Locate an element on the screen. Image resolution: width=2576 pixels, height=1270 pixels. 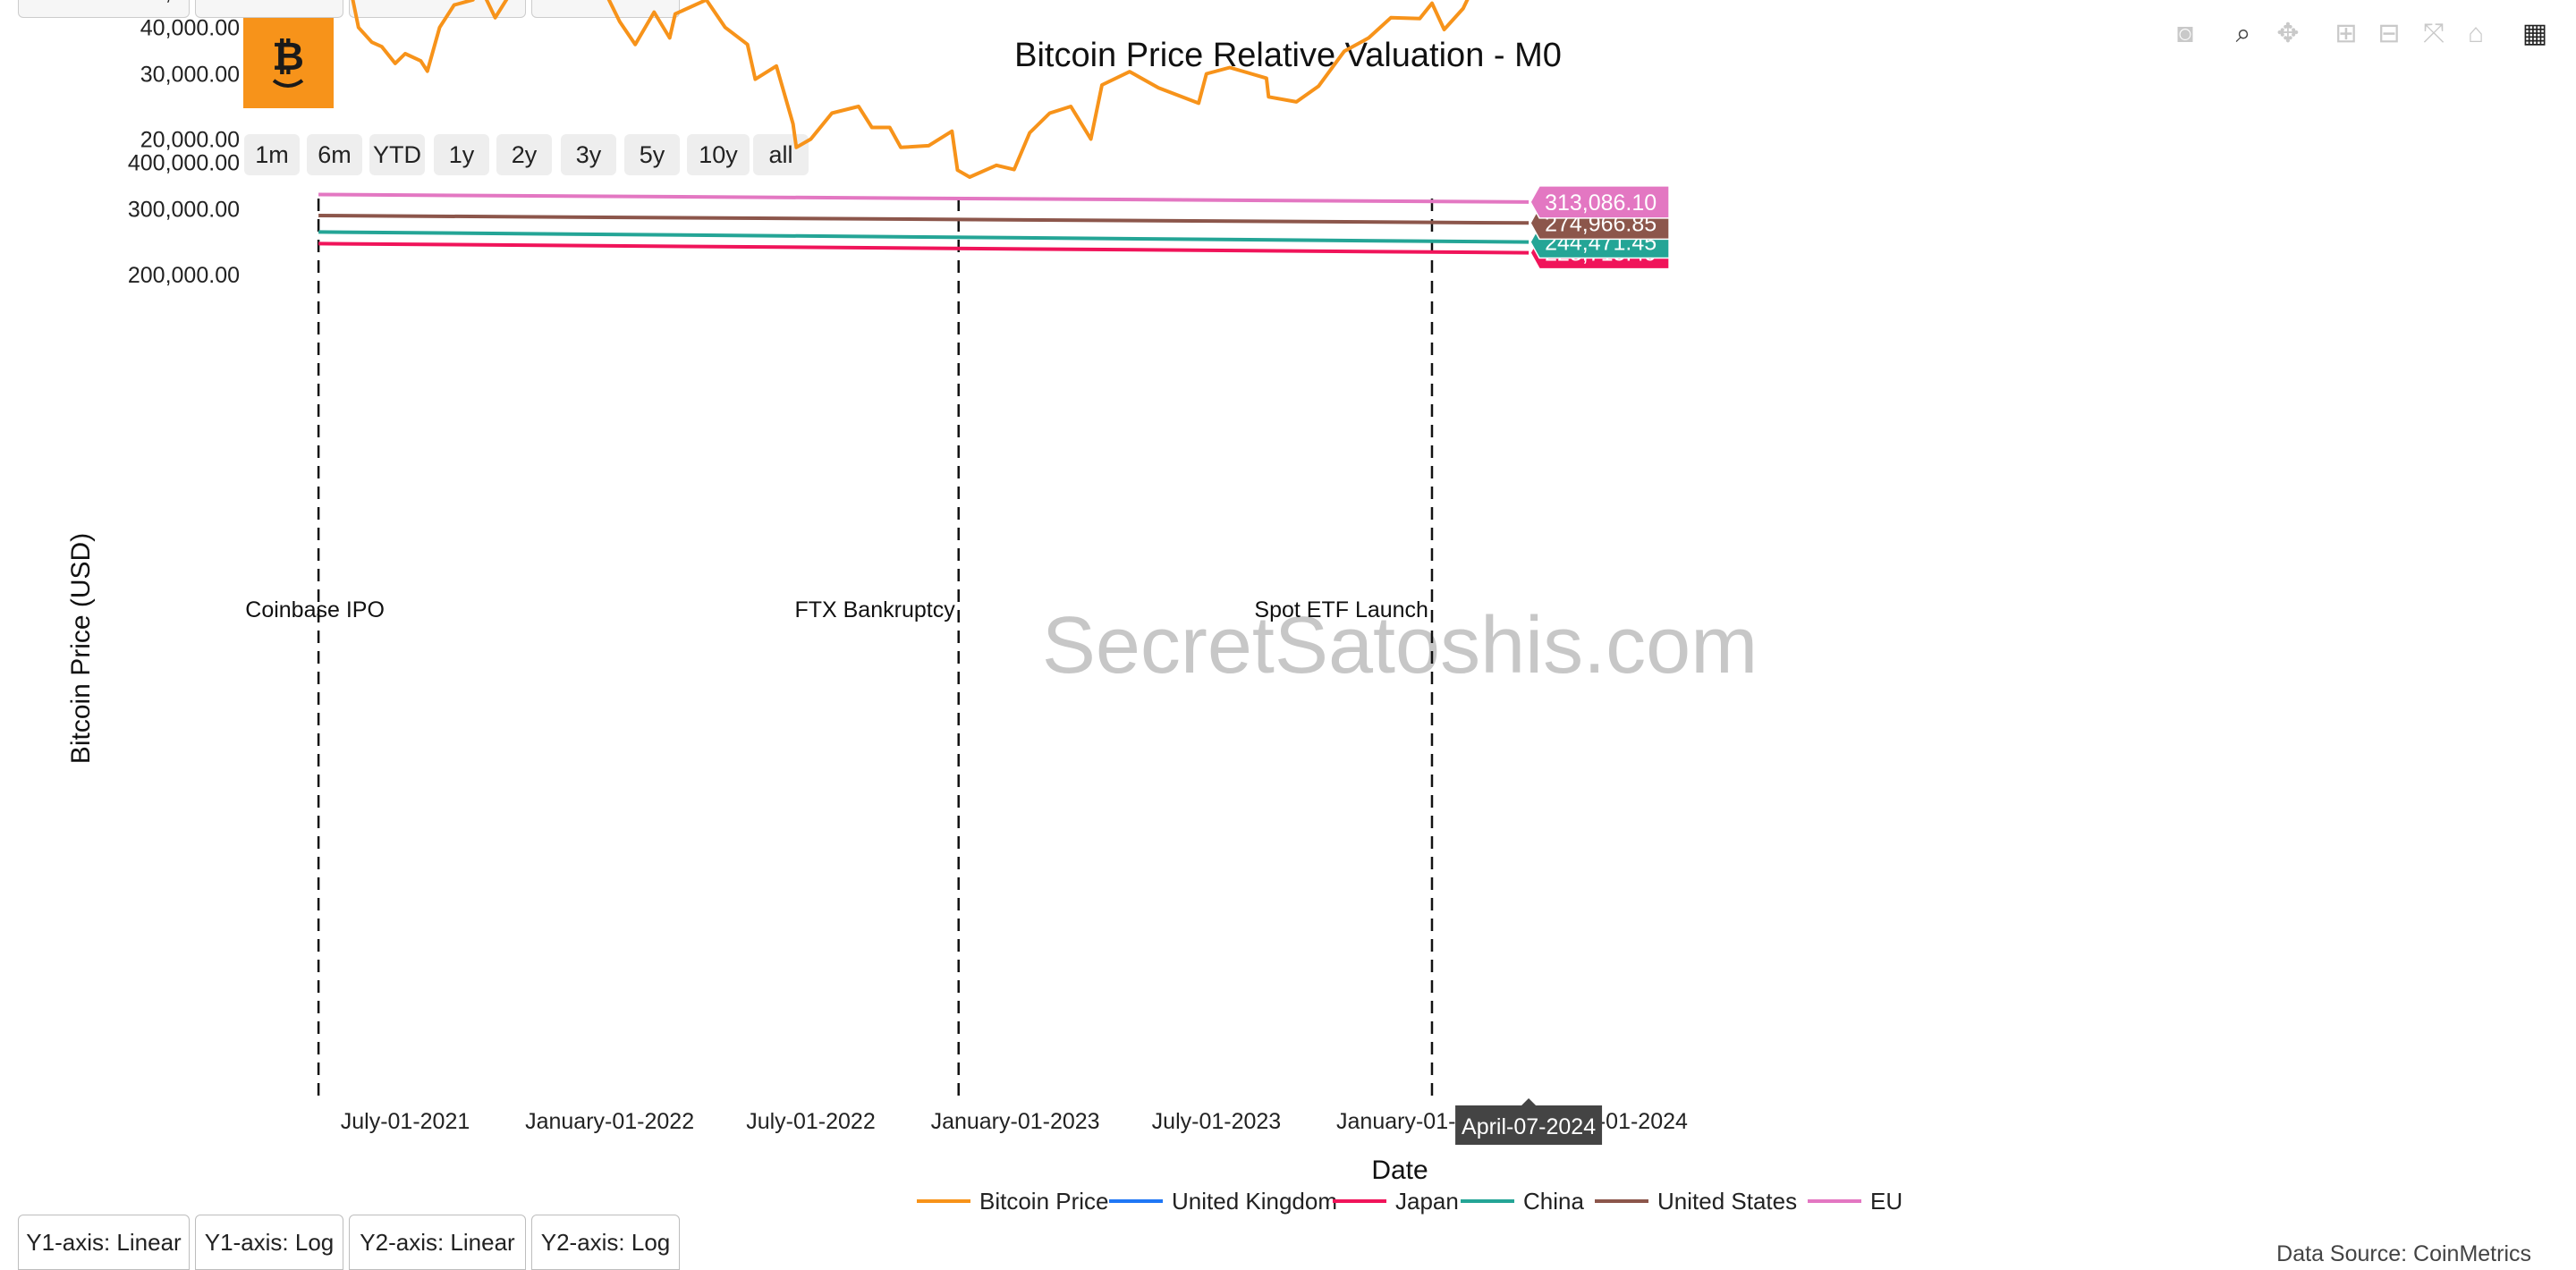
y-tick-label-upper: 400,000.00 is located at coordinates (184, 164).